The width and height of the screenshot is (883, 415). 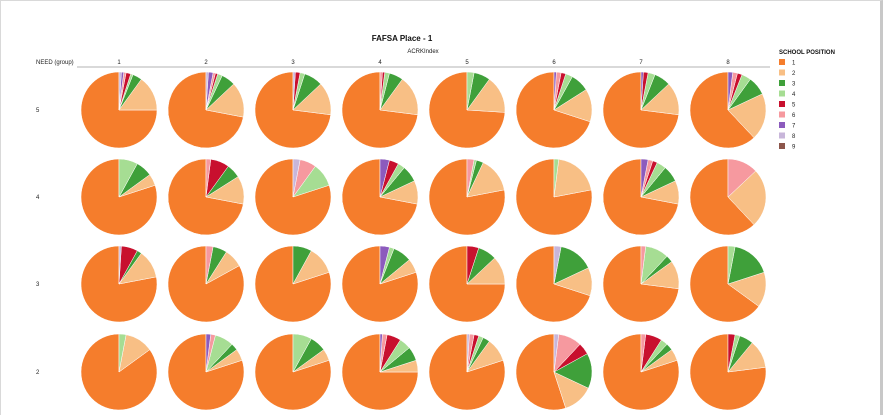 I want to click on legend-label: 9, so click(x=794, y=148).